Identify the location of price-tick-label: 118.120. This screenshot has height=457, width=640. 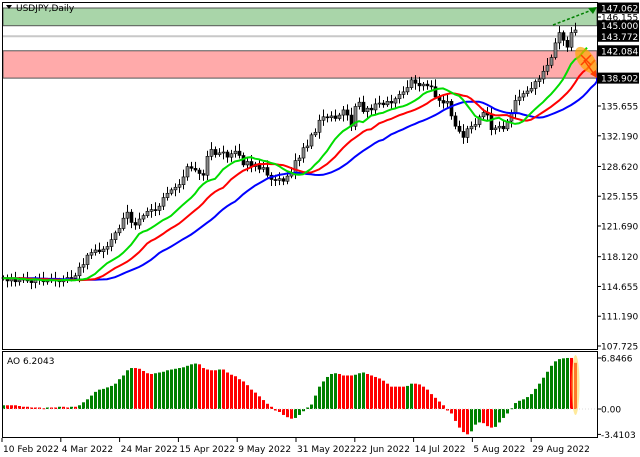
(619, 258).